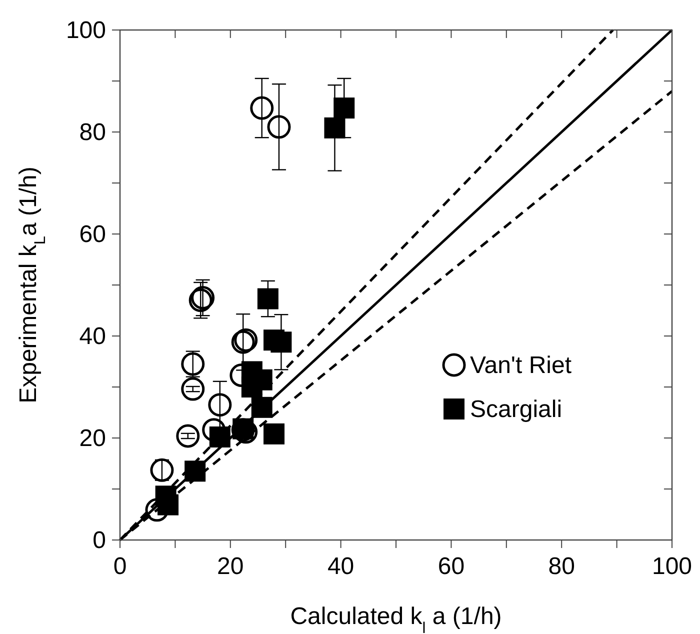  What do you see at coordinates (120, 566) in the screenshot?
I see `x-tick-label: 0` at bounding box center [120, 566].